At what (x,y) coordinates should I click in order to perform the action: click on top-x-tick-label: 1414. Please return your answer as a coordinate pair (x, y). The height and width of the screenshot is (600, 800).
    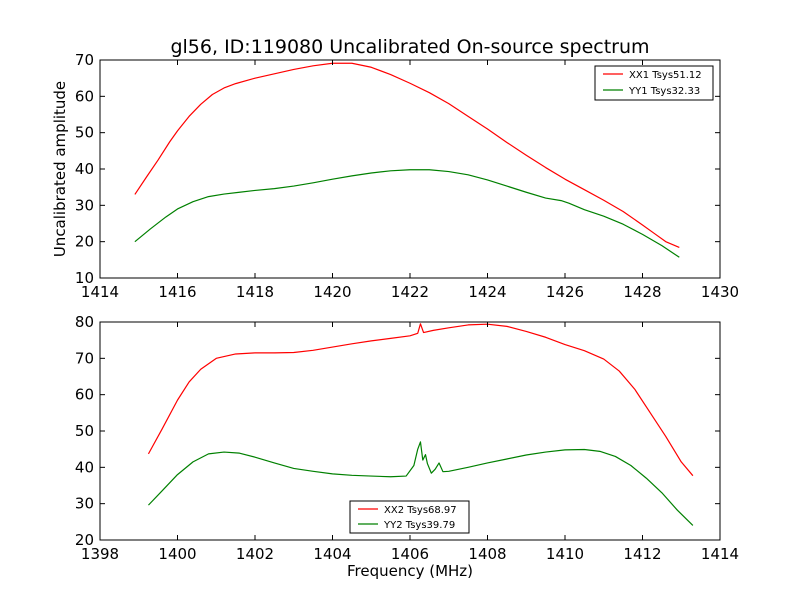
    Looking at the image, I should click on (100, 292).